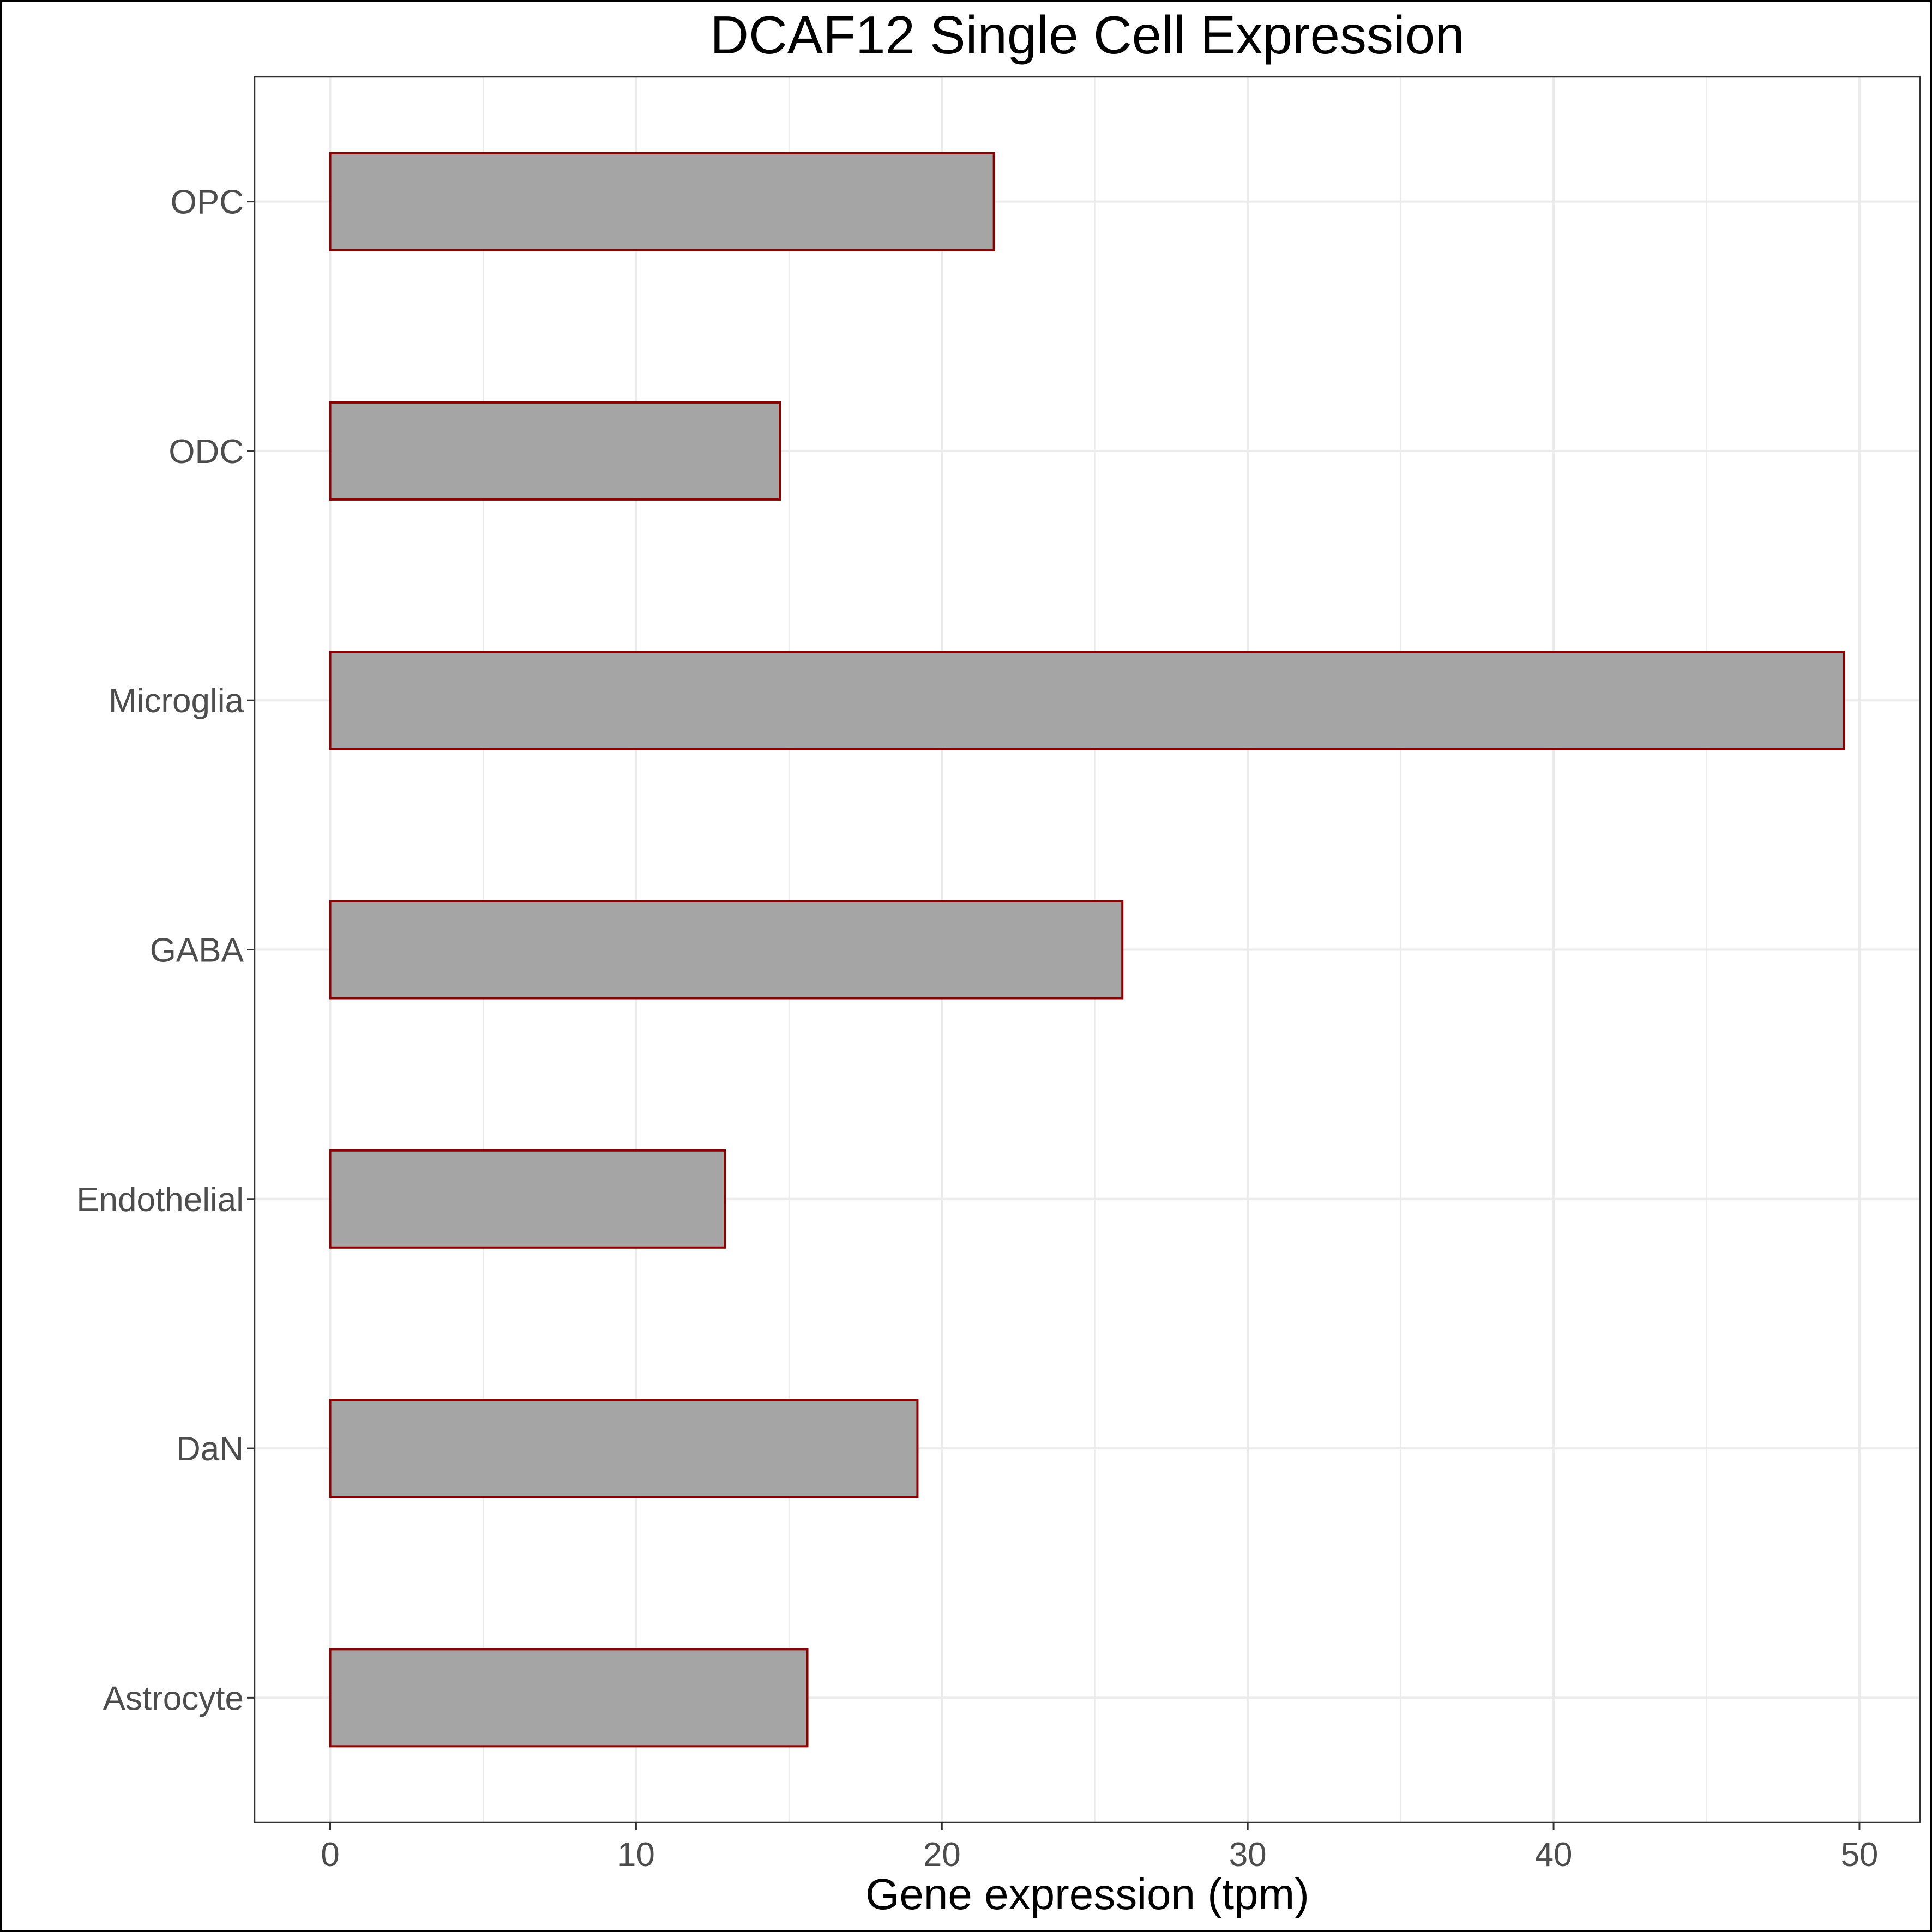 The height and width of the screenshot is (1932, 1932). Describe the element at coordinates (726, 950) in the screenshot. I see `bar-gaba` at that location.